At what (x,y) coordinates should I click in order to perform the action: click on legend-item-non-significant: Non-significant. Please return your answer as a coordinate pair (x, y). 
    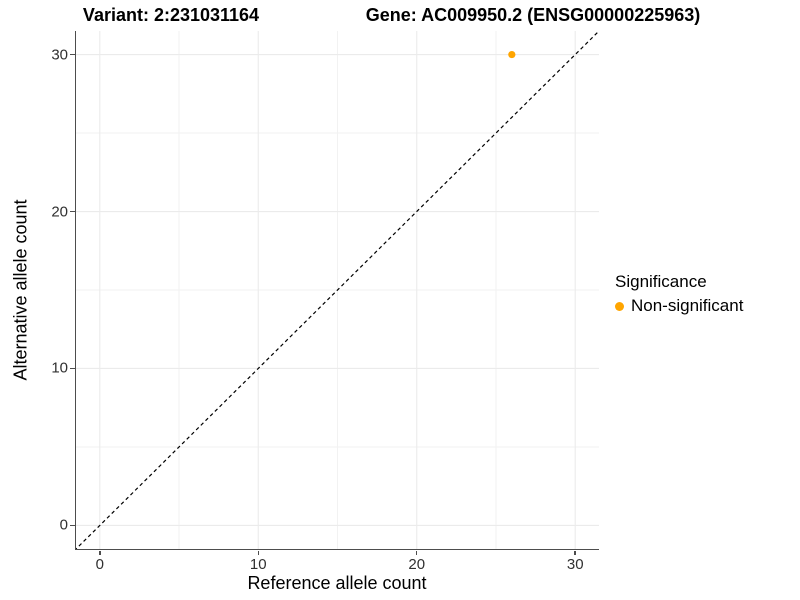
    Looking at the image, I should click on (679, 306).